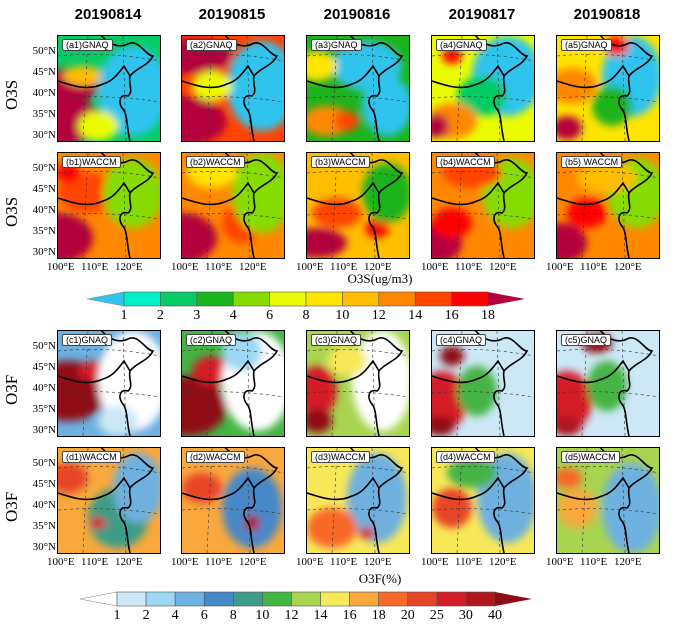  Describe the element at coordinates (336, 45) in the screenshot. I see `panel-label: (a3)GNAQ` at that location.